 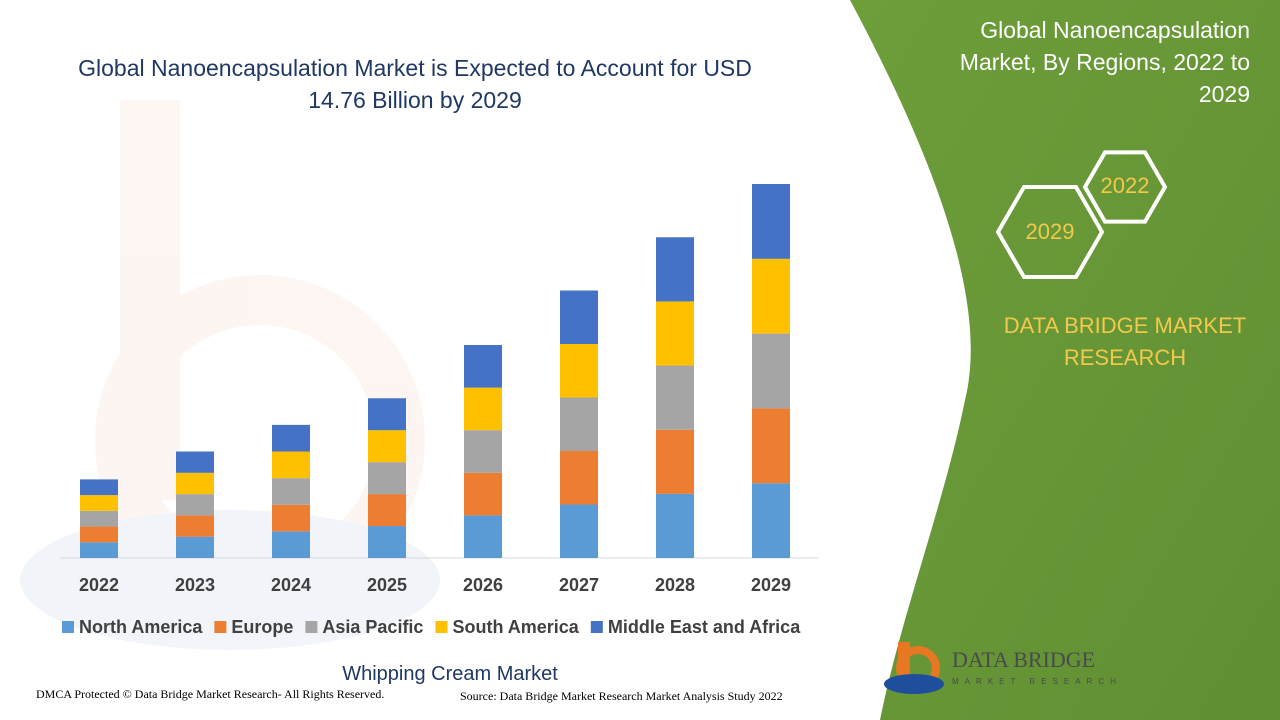 What do you see at coordinates (704, 627) in the screenshot?
I see `legend-label: Middle East and Africa` at bounding box center [704, 627].